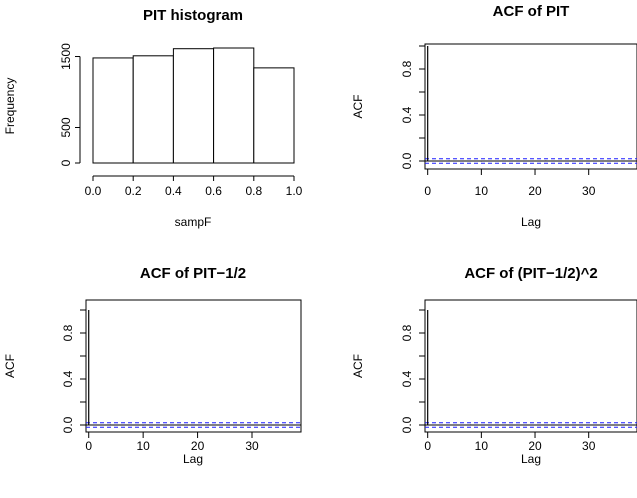  I want to click on x-tick-label: 0.8, so click(253, 191).